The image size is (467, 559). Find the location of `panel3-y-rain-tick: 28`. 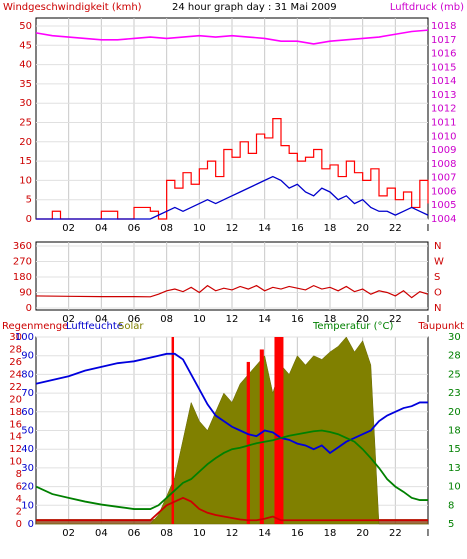

panel3-y-rain-tick: 28 is located at coordinates (15, 349).